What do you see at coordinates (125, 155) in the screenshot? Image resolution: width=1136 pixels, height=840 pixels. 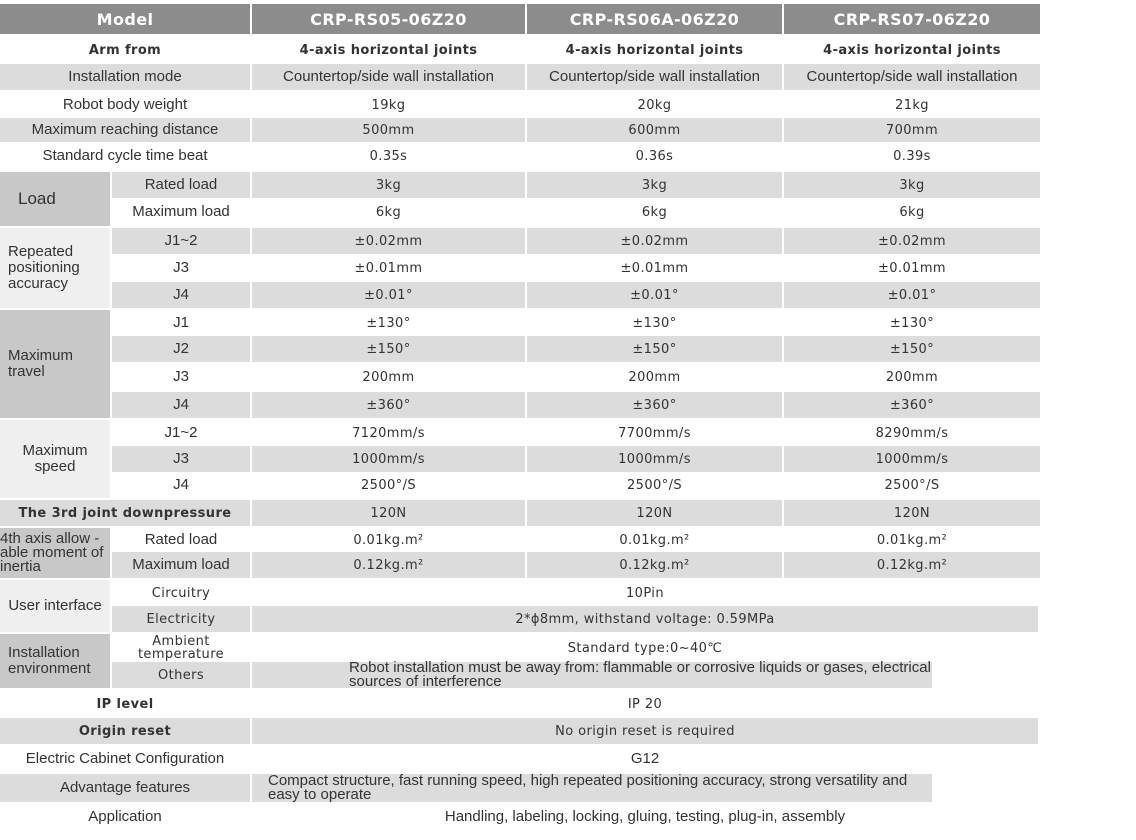 I see `row-label: Standard cycle time beat` at bounding box center [125, 155].